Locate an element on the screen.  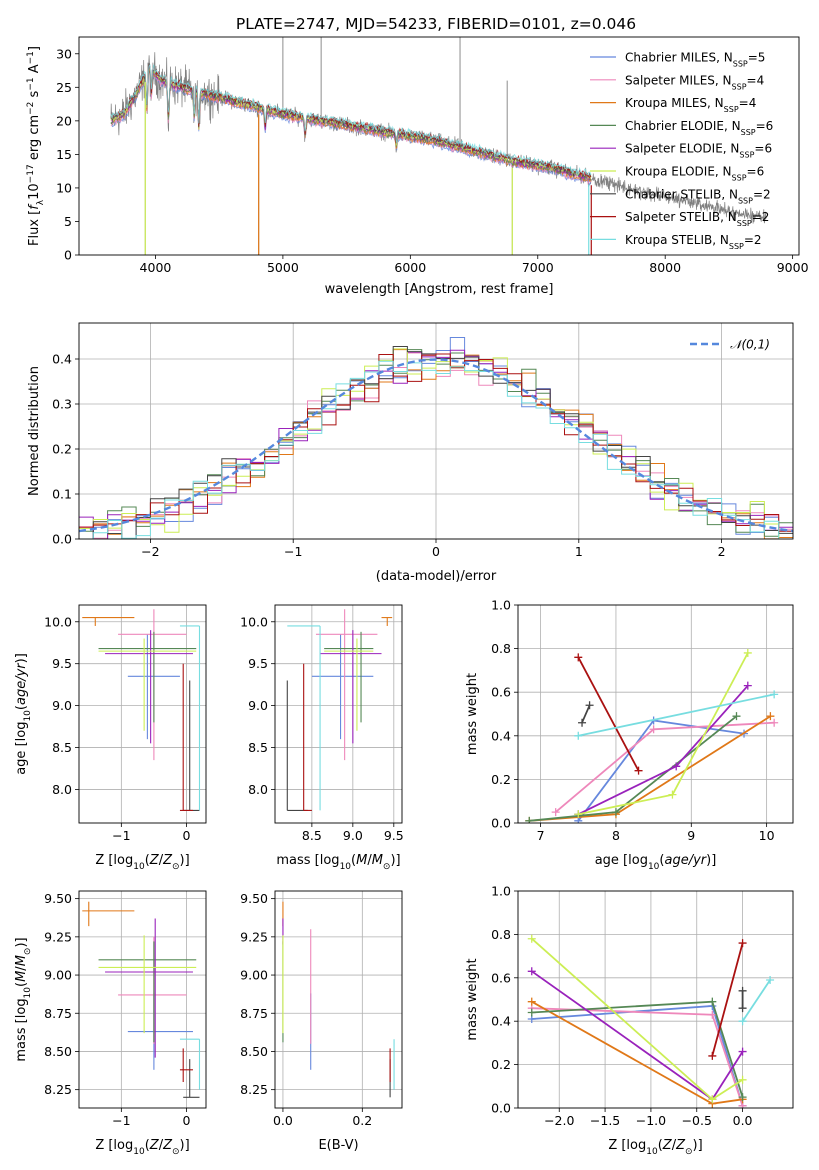
legend-entry: Kroupa MILES, NSSP=4 is located at coordinates (690, 105).